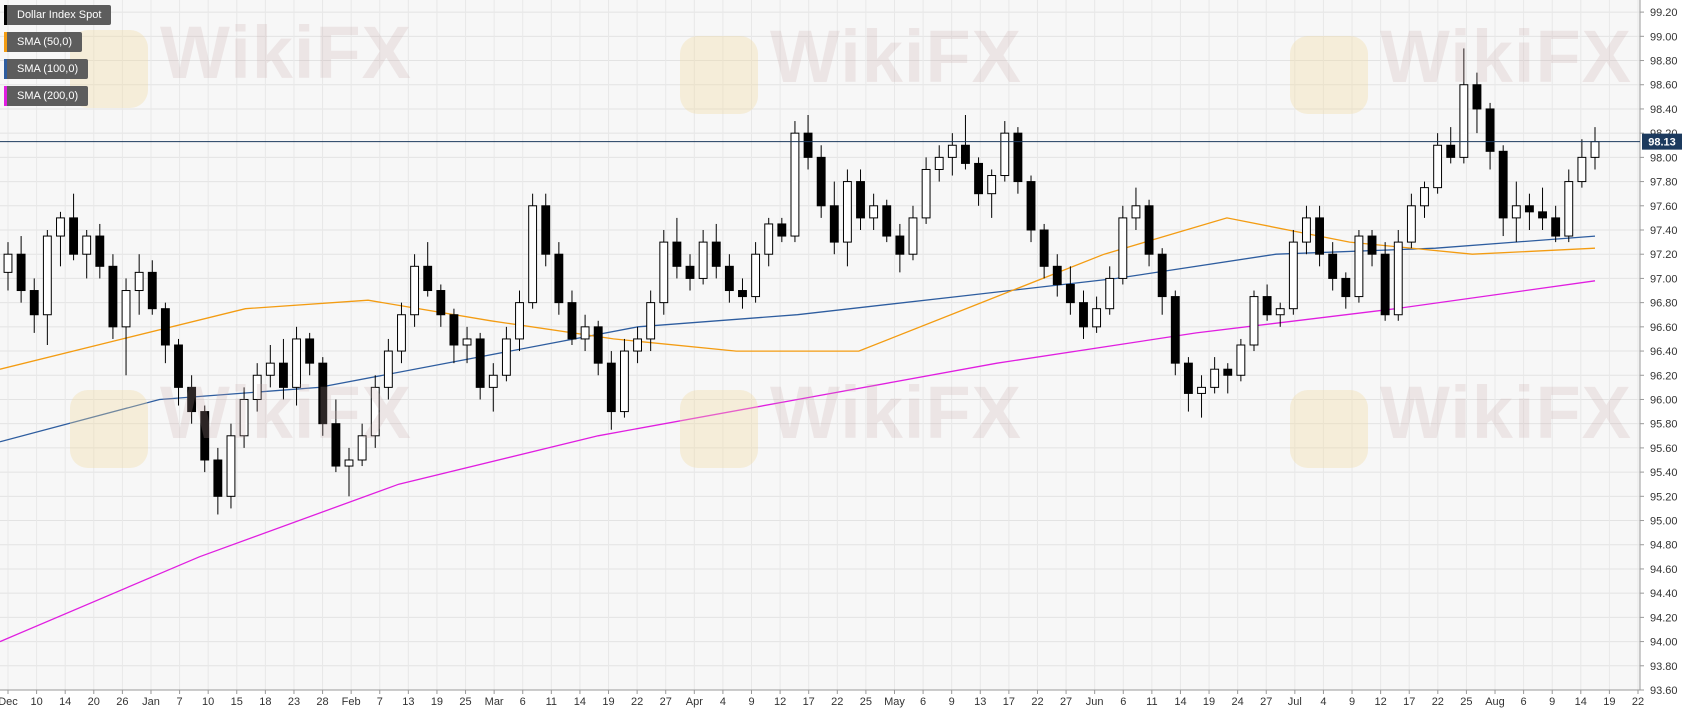  I want to click on y-tick-label: 96.00, so click(1664, 400).